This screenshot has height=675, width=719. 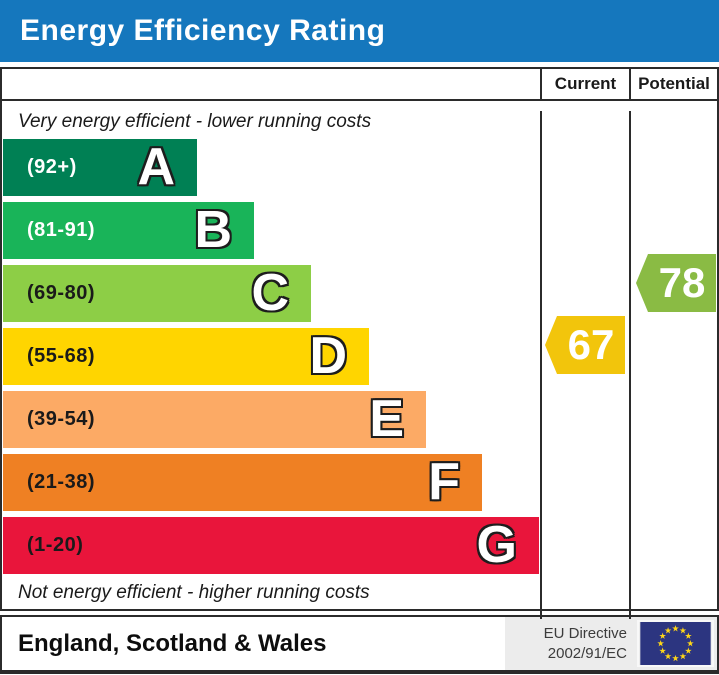 What do you see at coordinates (673, 84) in the screenshot?
I see `column-header-potential: Potential` at bounding box center [673, 84].